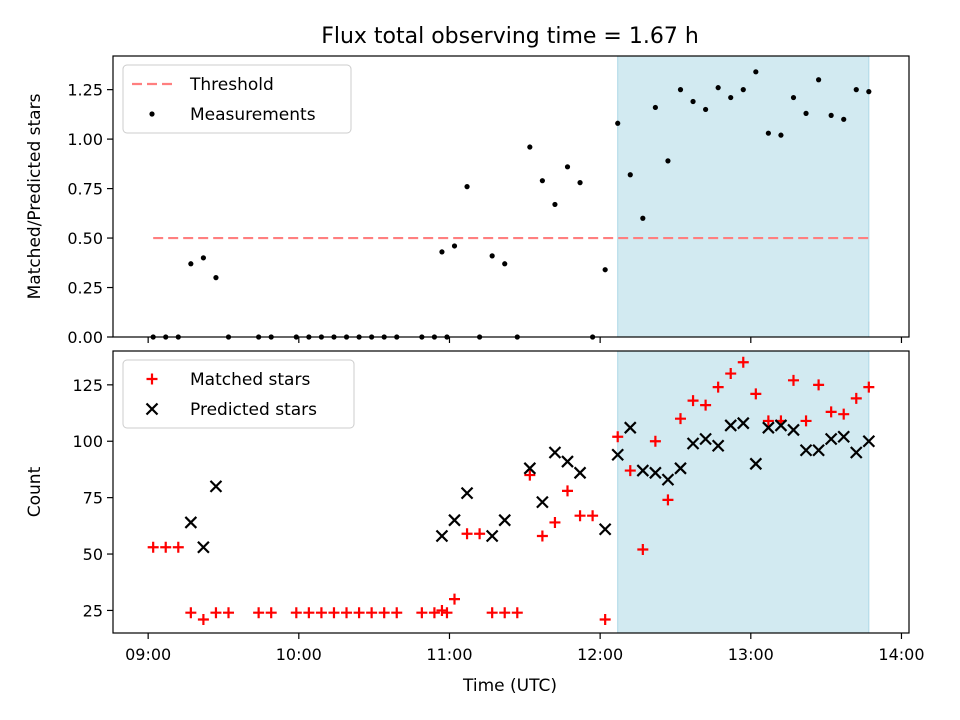 The width and height of the screenshot is (960, 720). What do you see at coordinates (35, 196) in the screenshot?
I see `y-axis-label: Matched/Predicted stars` at bounding box center [35, 196].